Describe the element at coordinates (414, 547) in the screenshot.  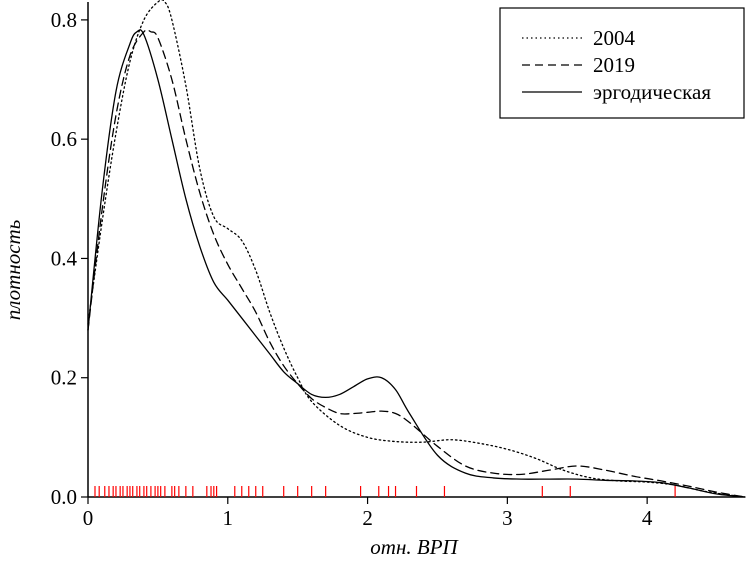
I see `x-axis-title: отн. ВРП` at that location.